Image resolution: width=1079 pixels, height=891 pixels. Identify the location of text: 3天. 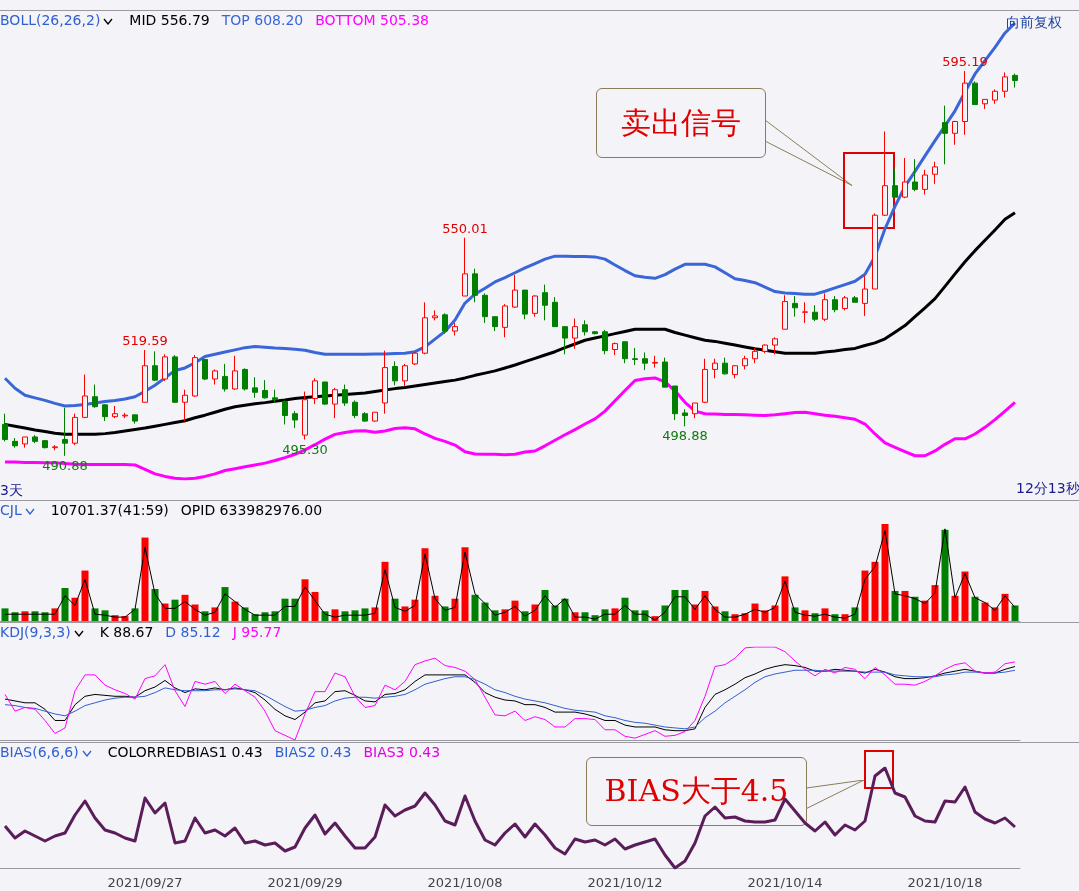
(11, 491).